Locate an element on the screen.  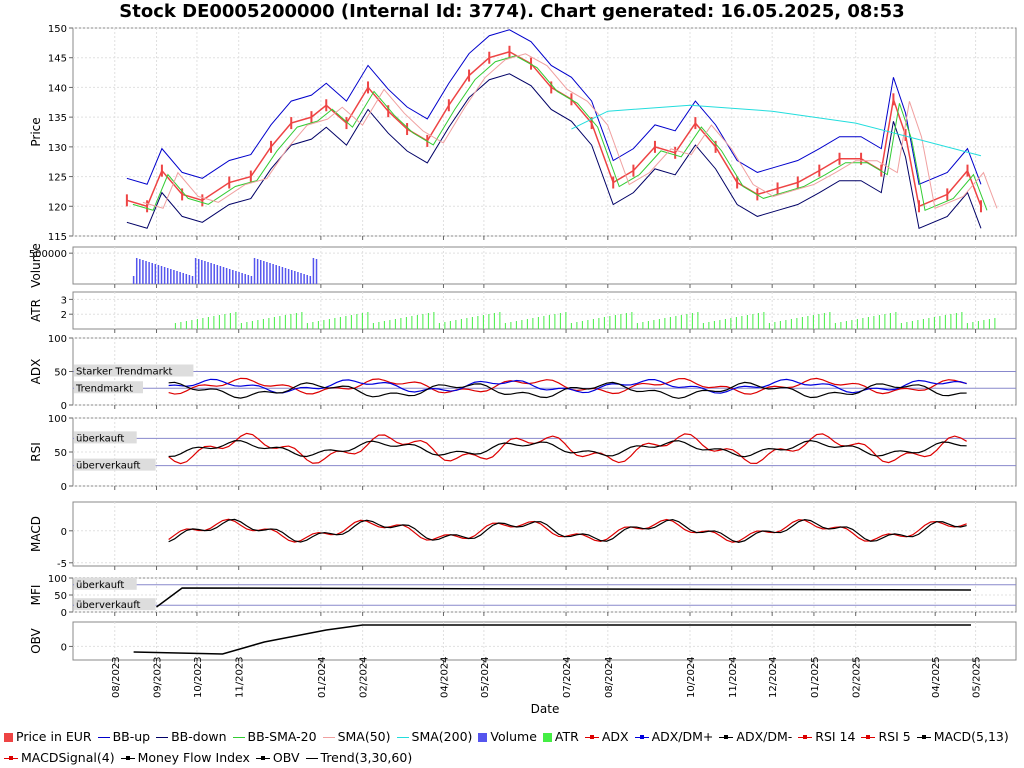
xtick-label: 09/2023 is located at coordinates (158, 677).